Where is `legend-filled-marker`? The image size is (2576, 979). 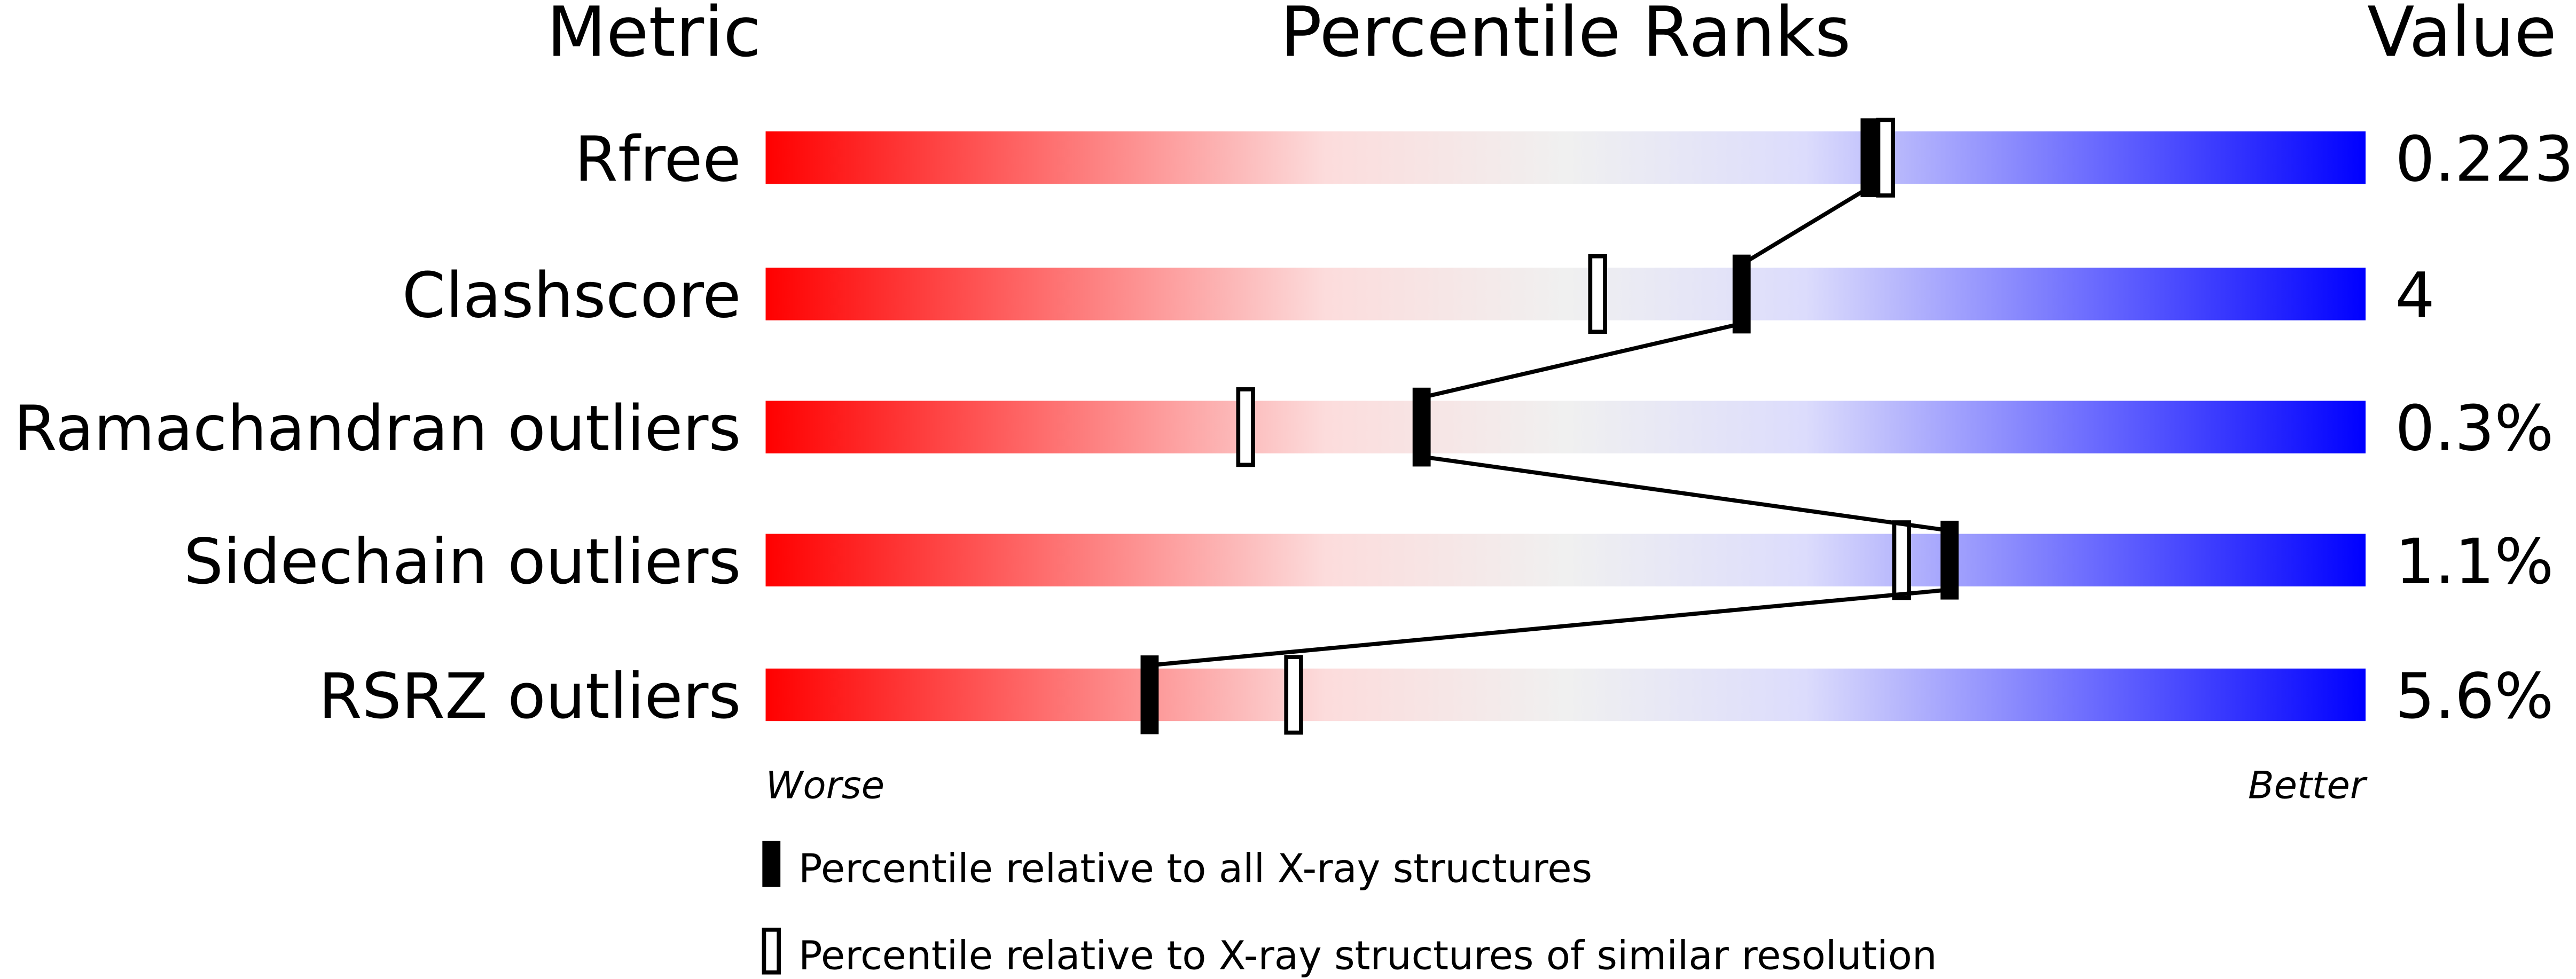 legend-filled-marker is located at coordinates (771, 864).